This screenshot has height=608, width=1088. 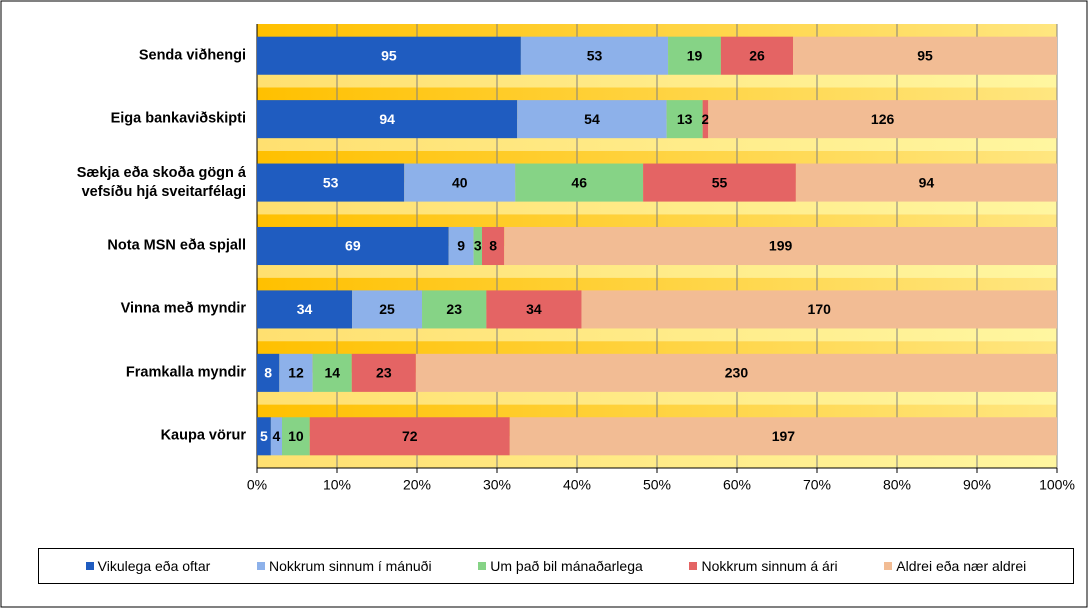 I want to click on legend-item: Nokkrum sinnum í mánuði, so click(x=344, y=566).